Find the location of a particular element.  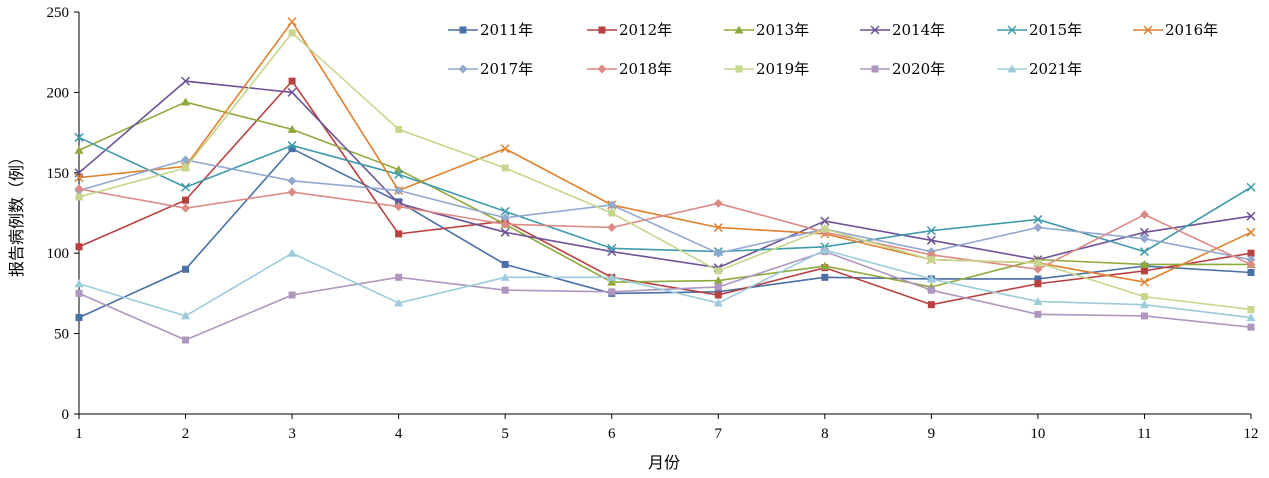

legend-label: 2018年 is located at coordinates (645, 69).